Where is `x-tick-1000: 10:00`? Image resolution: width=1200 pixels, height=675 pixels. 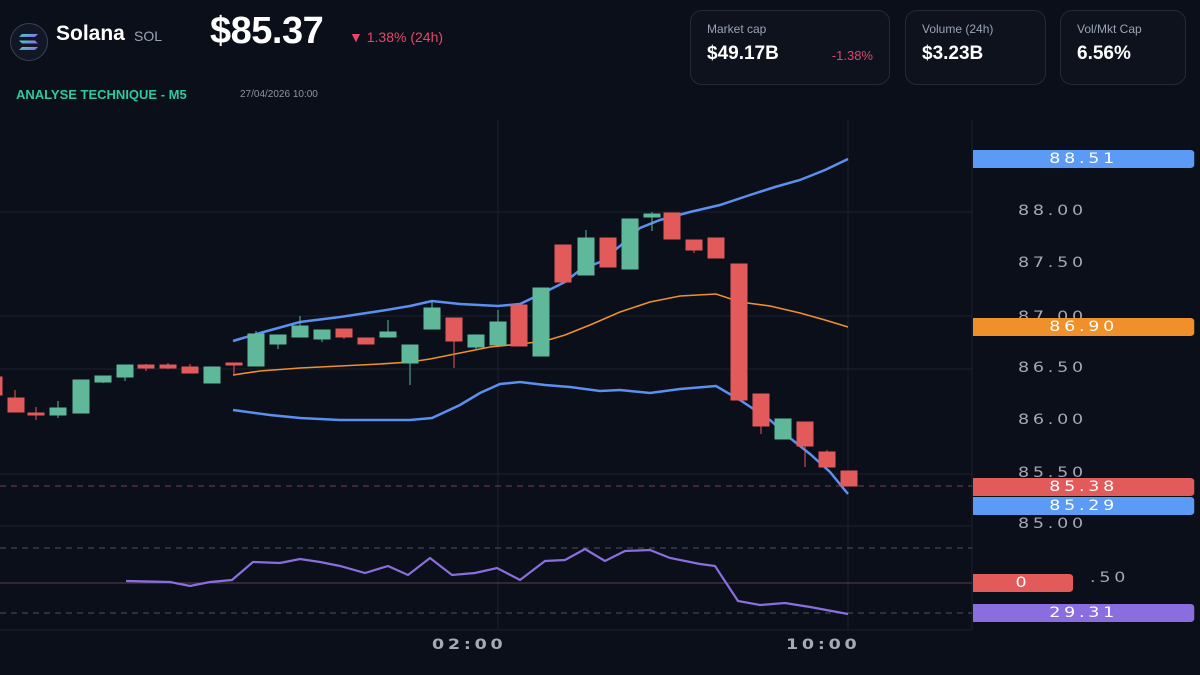
x-tick-1000: 10:00 is located at coordinates (823, 645).